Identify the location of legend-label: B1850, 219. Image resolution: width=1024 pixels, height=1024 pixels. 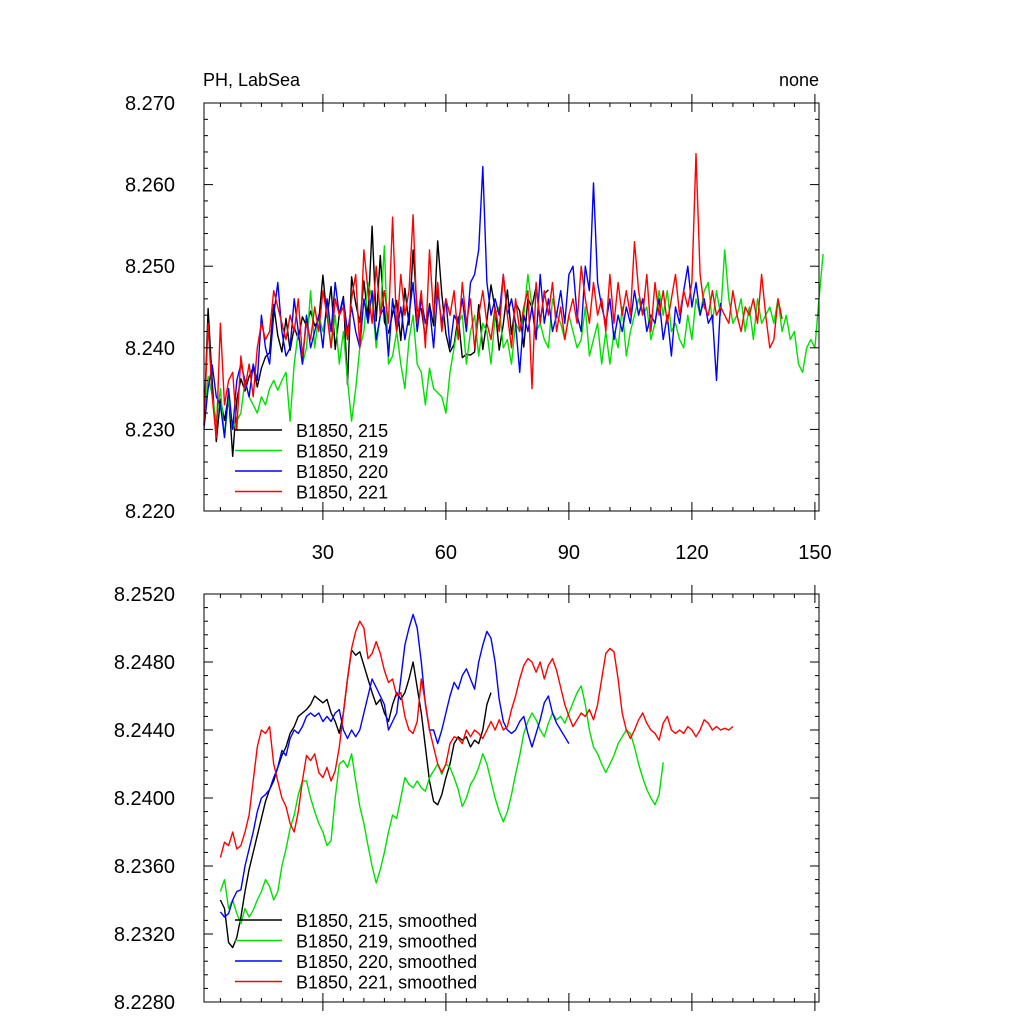
(342, 452).